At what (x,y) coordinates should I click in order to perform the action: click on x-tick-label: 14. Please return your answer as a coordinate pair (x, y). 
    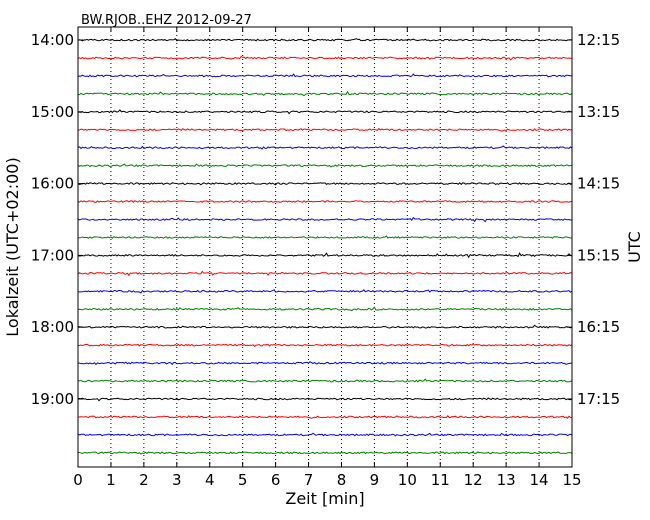
    Looking at the image, I should click on (539, 480).